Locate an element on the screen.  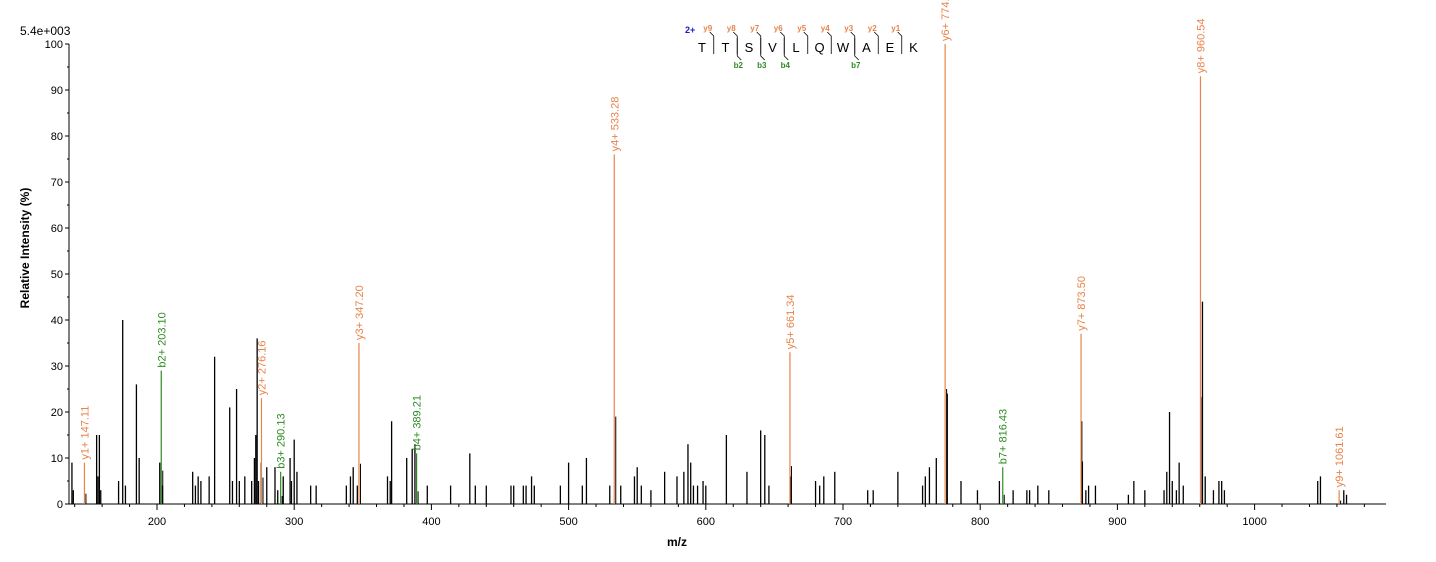
fragment-label-y-12: y9+ 1061.61 is located at coordinates (1340, 456).